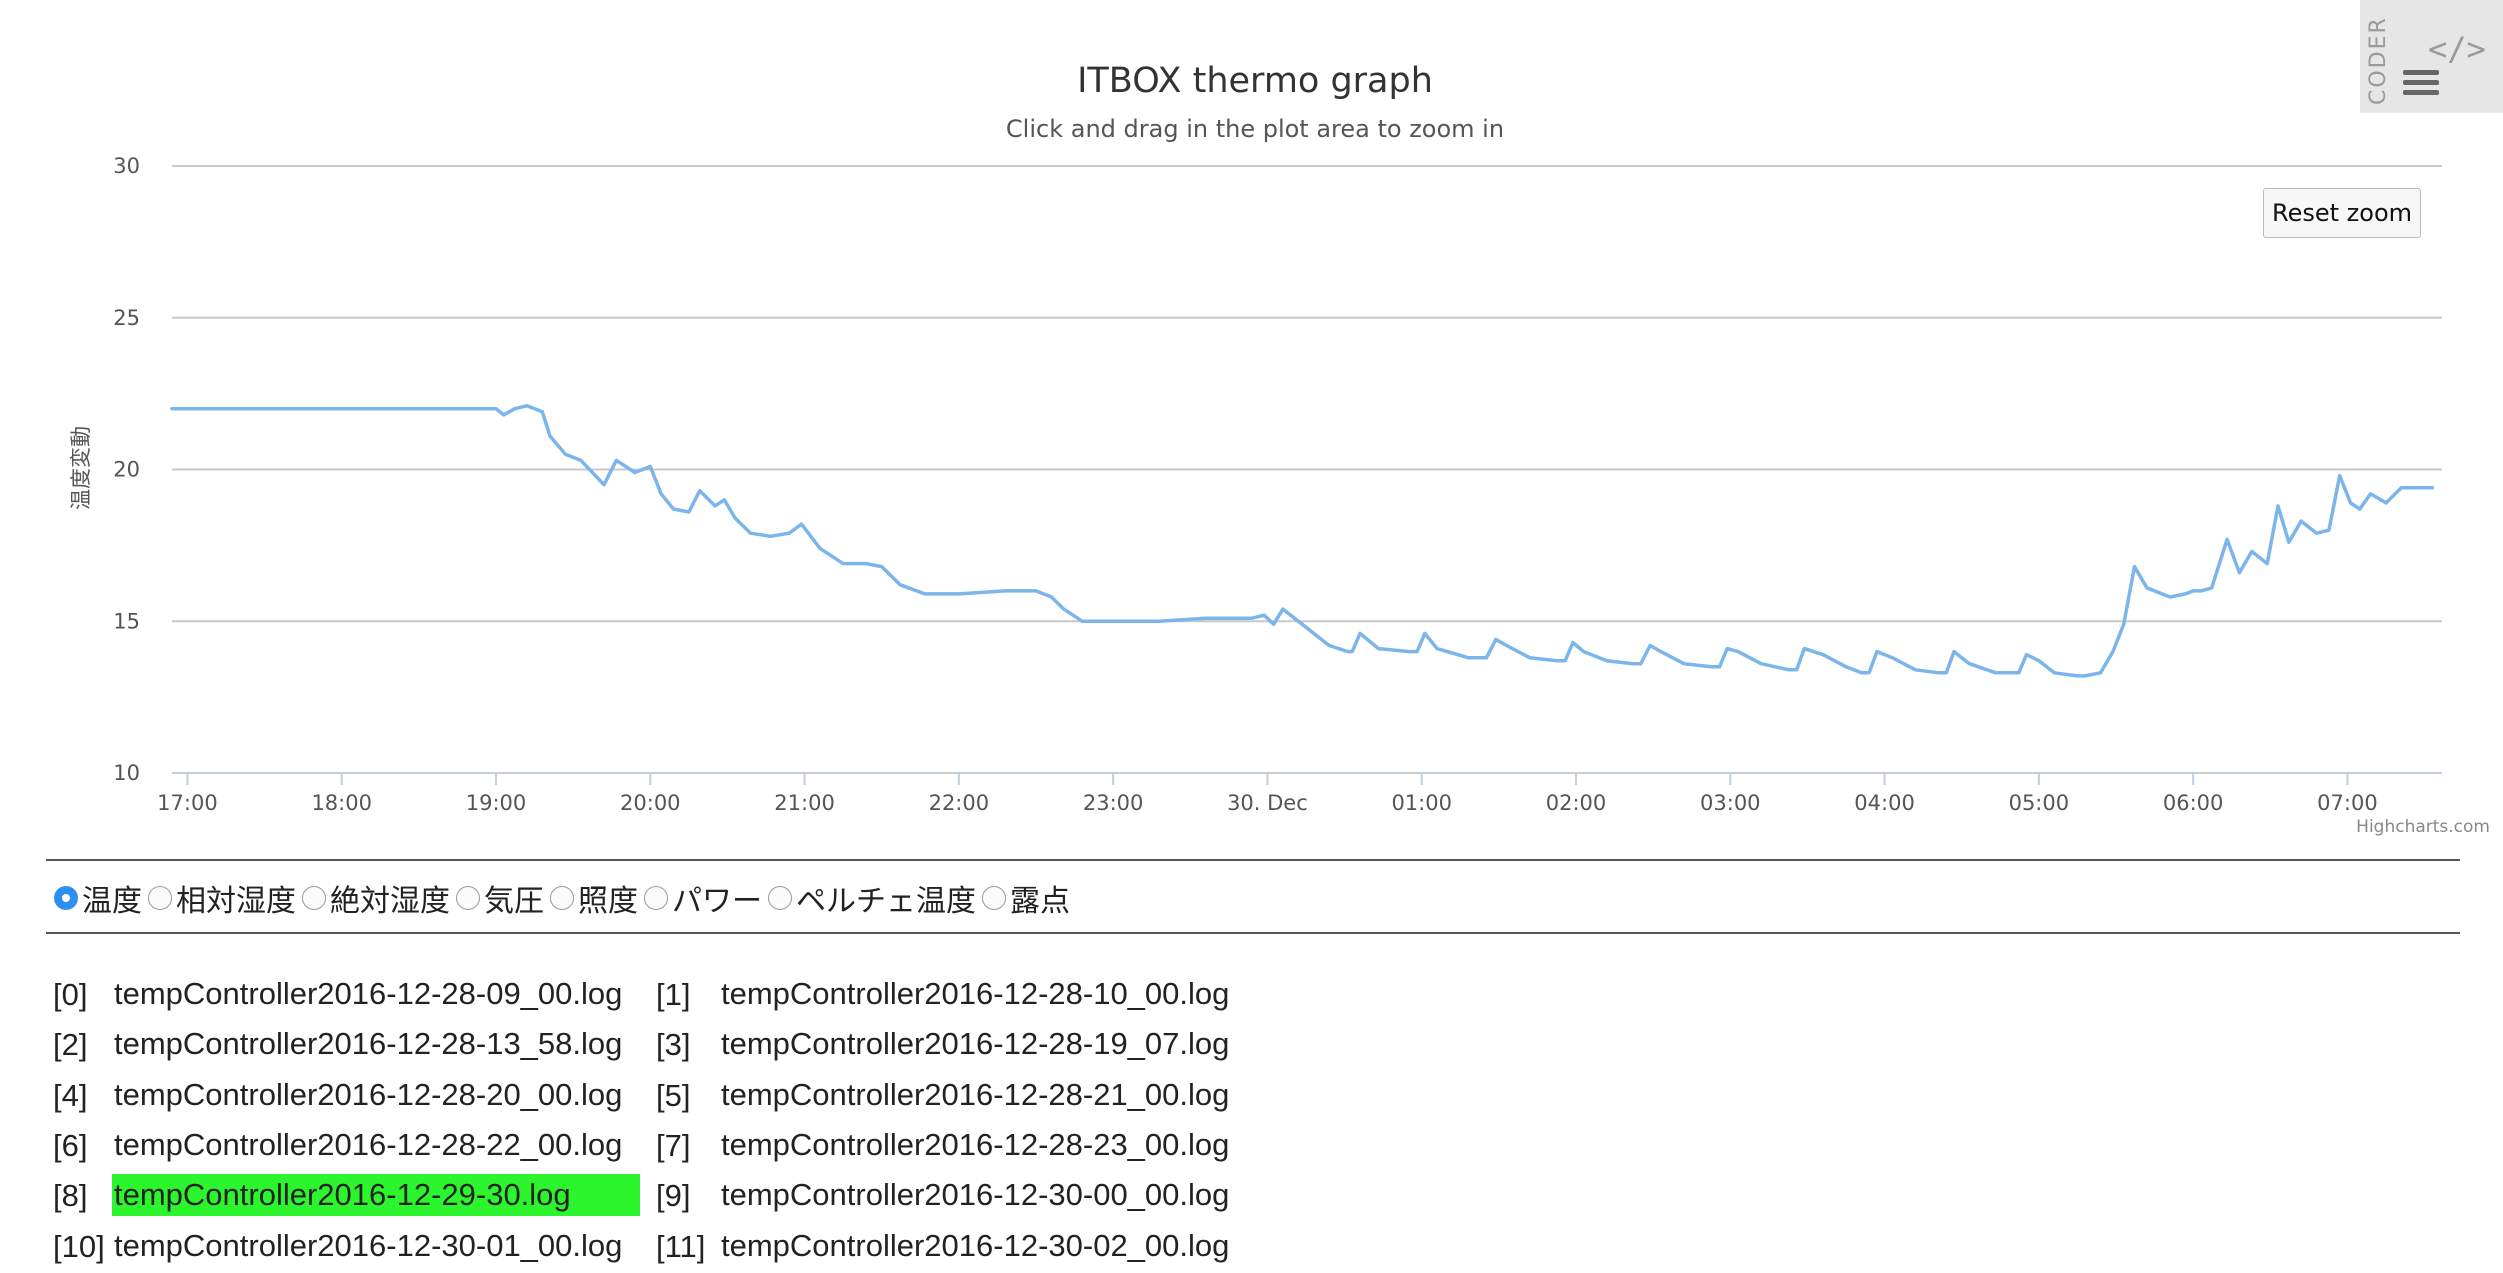 The image size is (2503, 1273). What do you see at coordinates (975, 1094) in the screenshot?
I see `log-link: tempController2016-12-28-21_00.log` at bounding box center [975, 1094].